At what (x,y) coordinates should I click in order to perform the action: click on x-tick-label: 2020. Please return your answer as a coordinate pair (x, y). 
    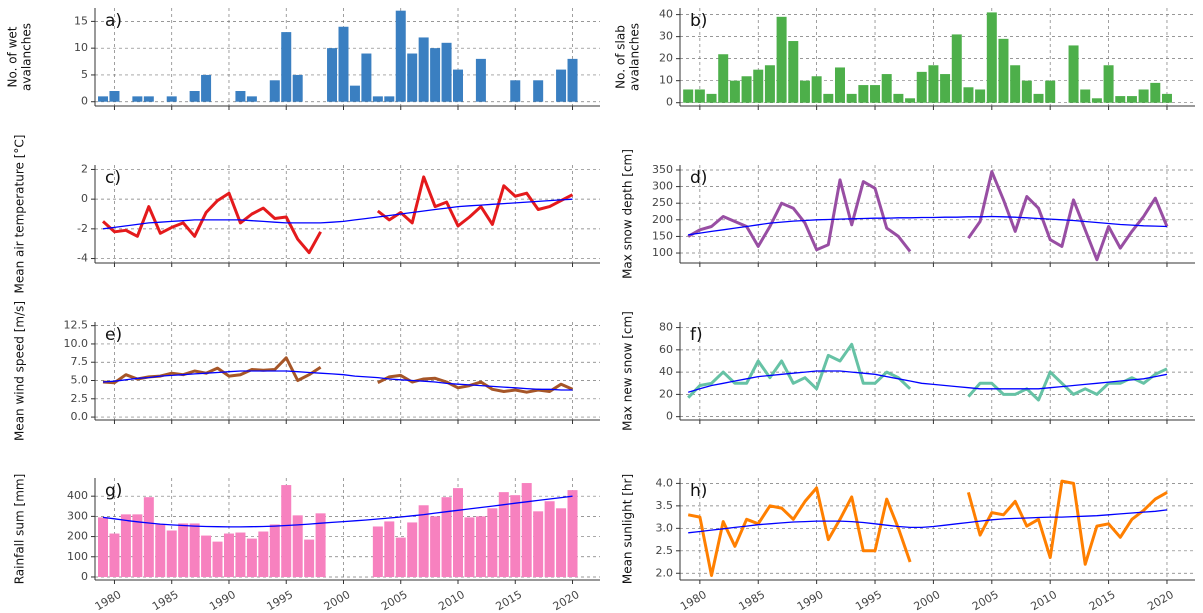
    Looking at the image, I should click on (566, 600).